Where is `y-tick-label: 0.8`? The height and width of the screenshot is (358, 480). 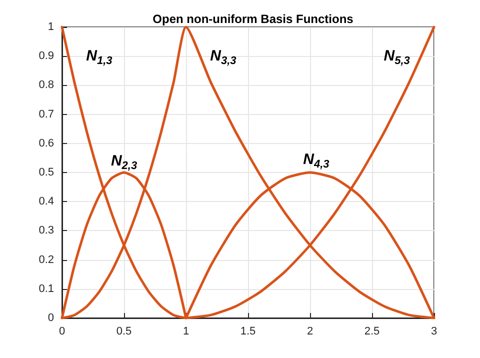
y-tick-label: 0.8 is located at coordinates (46, 85).